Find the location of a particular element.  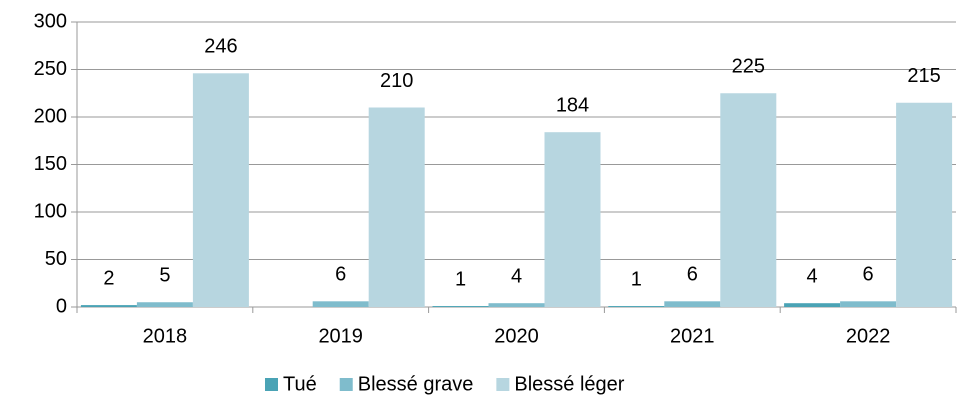

data-label: 184 is located at coordinates (572, 105).